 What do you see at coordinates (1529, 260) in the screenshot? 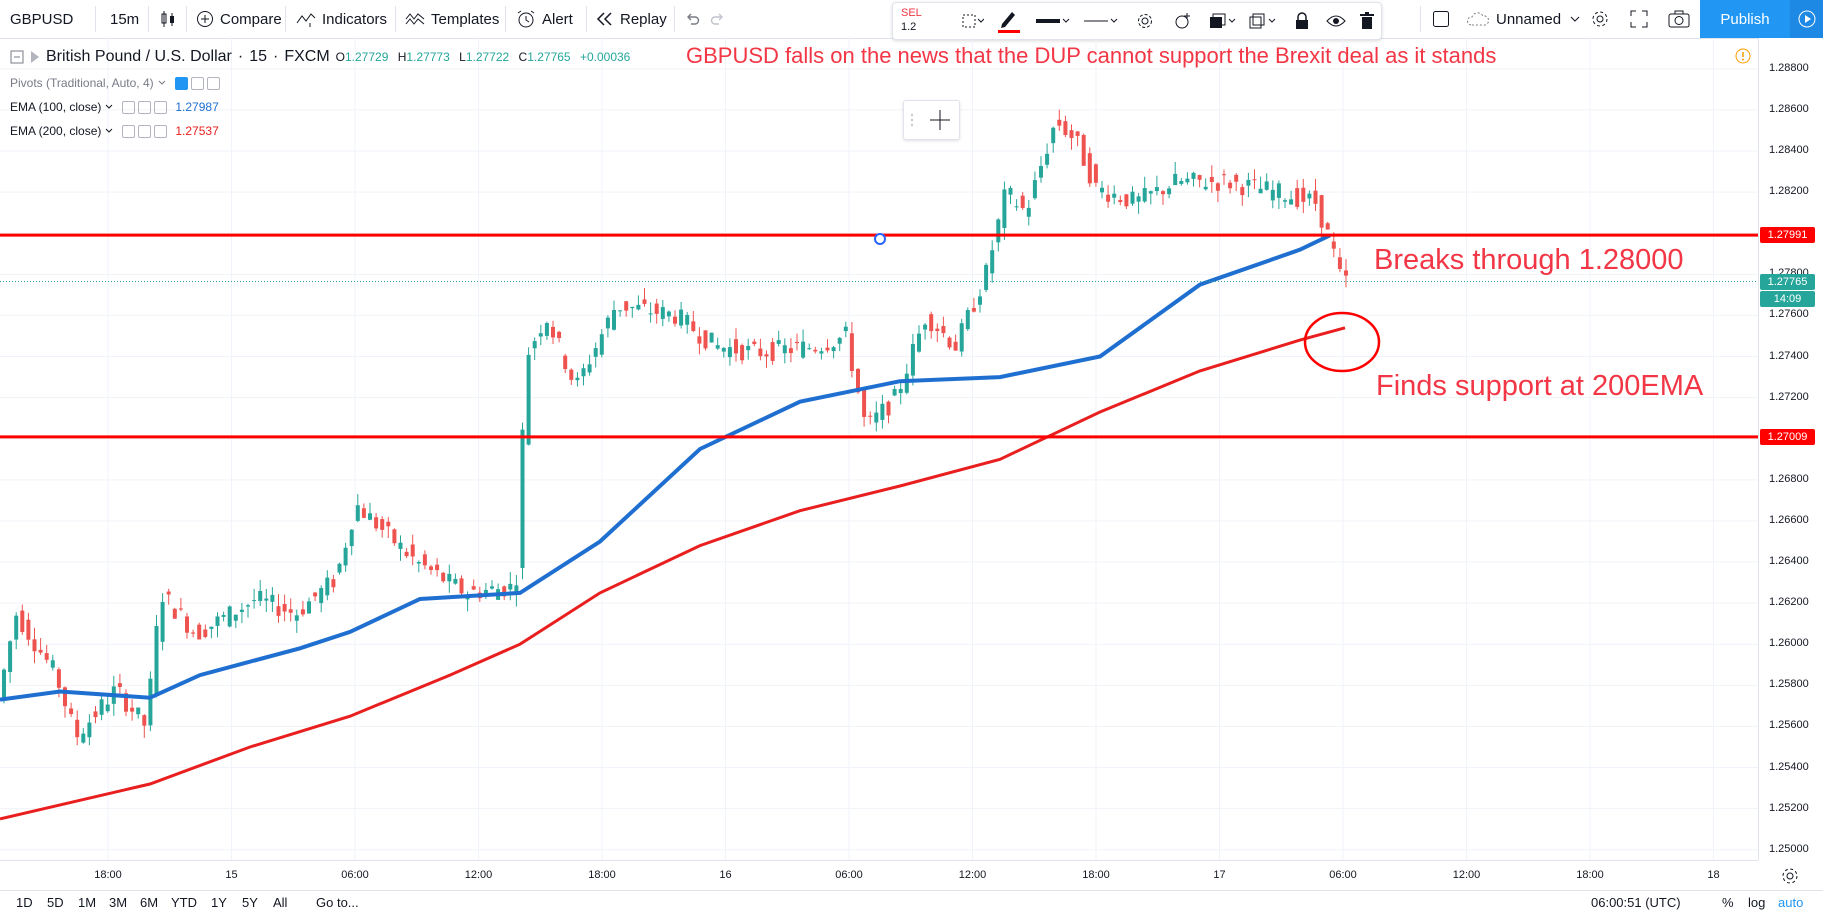
I see `break-annotation: Breaks through 1.28000` at bounding box center [1529, 260].